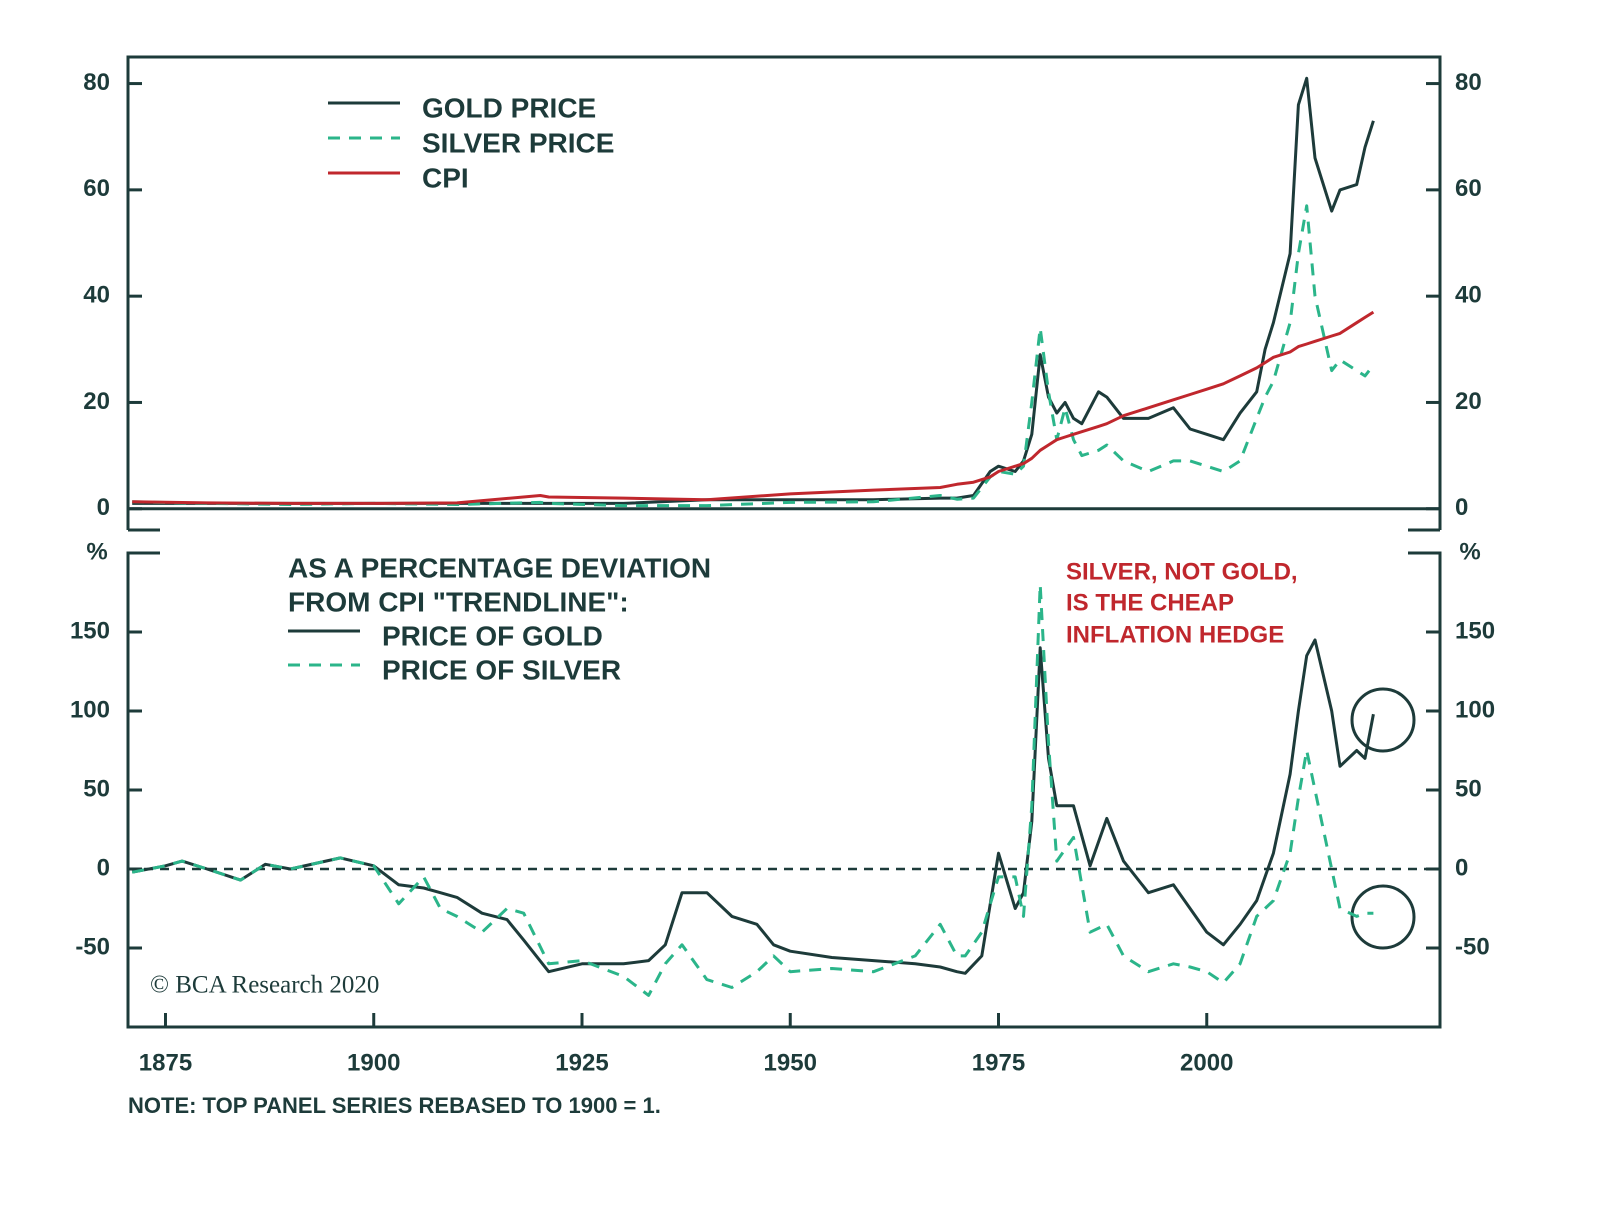 This screenshot has height=1207, width=1600. I want to click on annotation: INFLATION HEDGE, so click(1175, 634).